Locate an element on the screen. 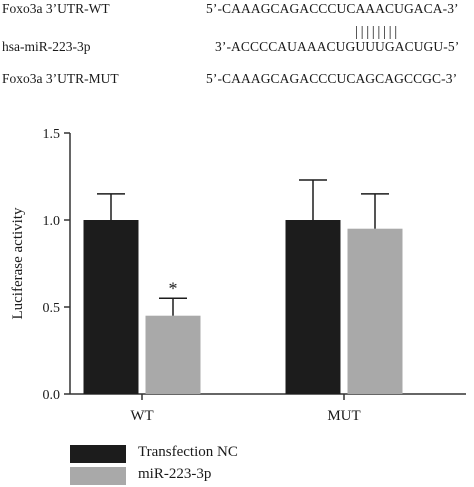 This screenshot has width=474, height=487. y-tick-label: 0.5 is located at coordinates (52, 308).